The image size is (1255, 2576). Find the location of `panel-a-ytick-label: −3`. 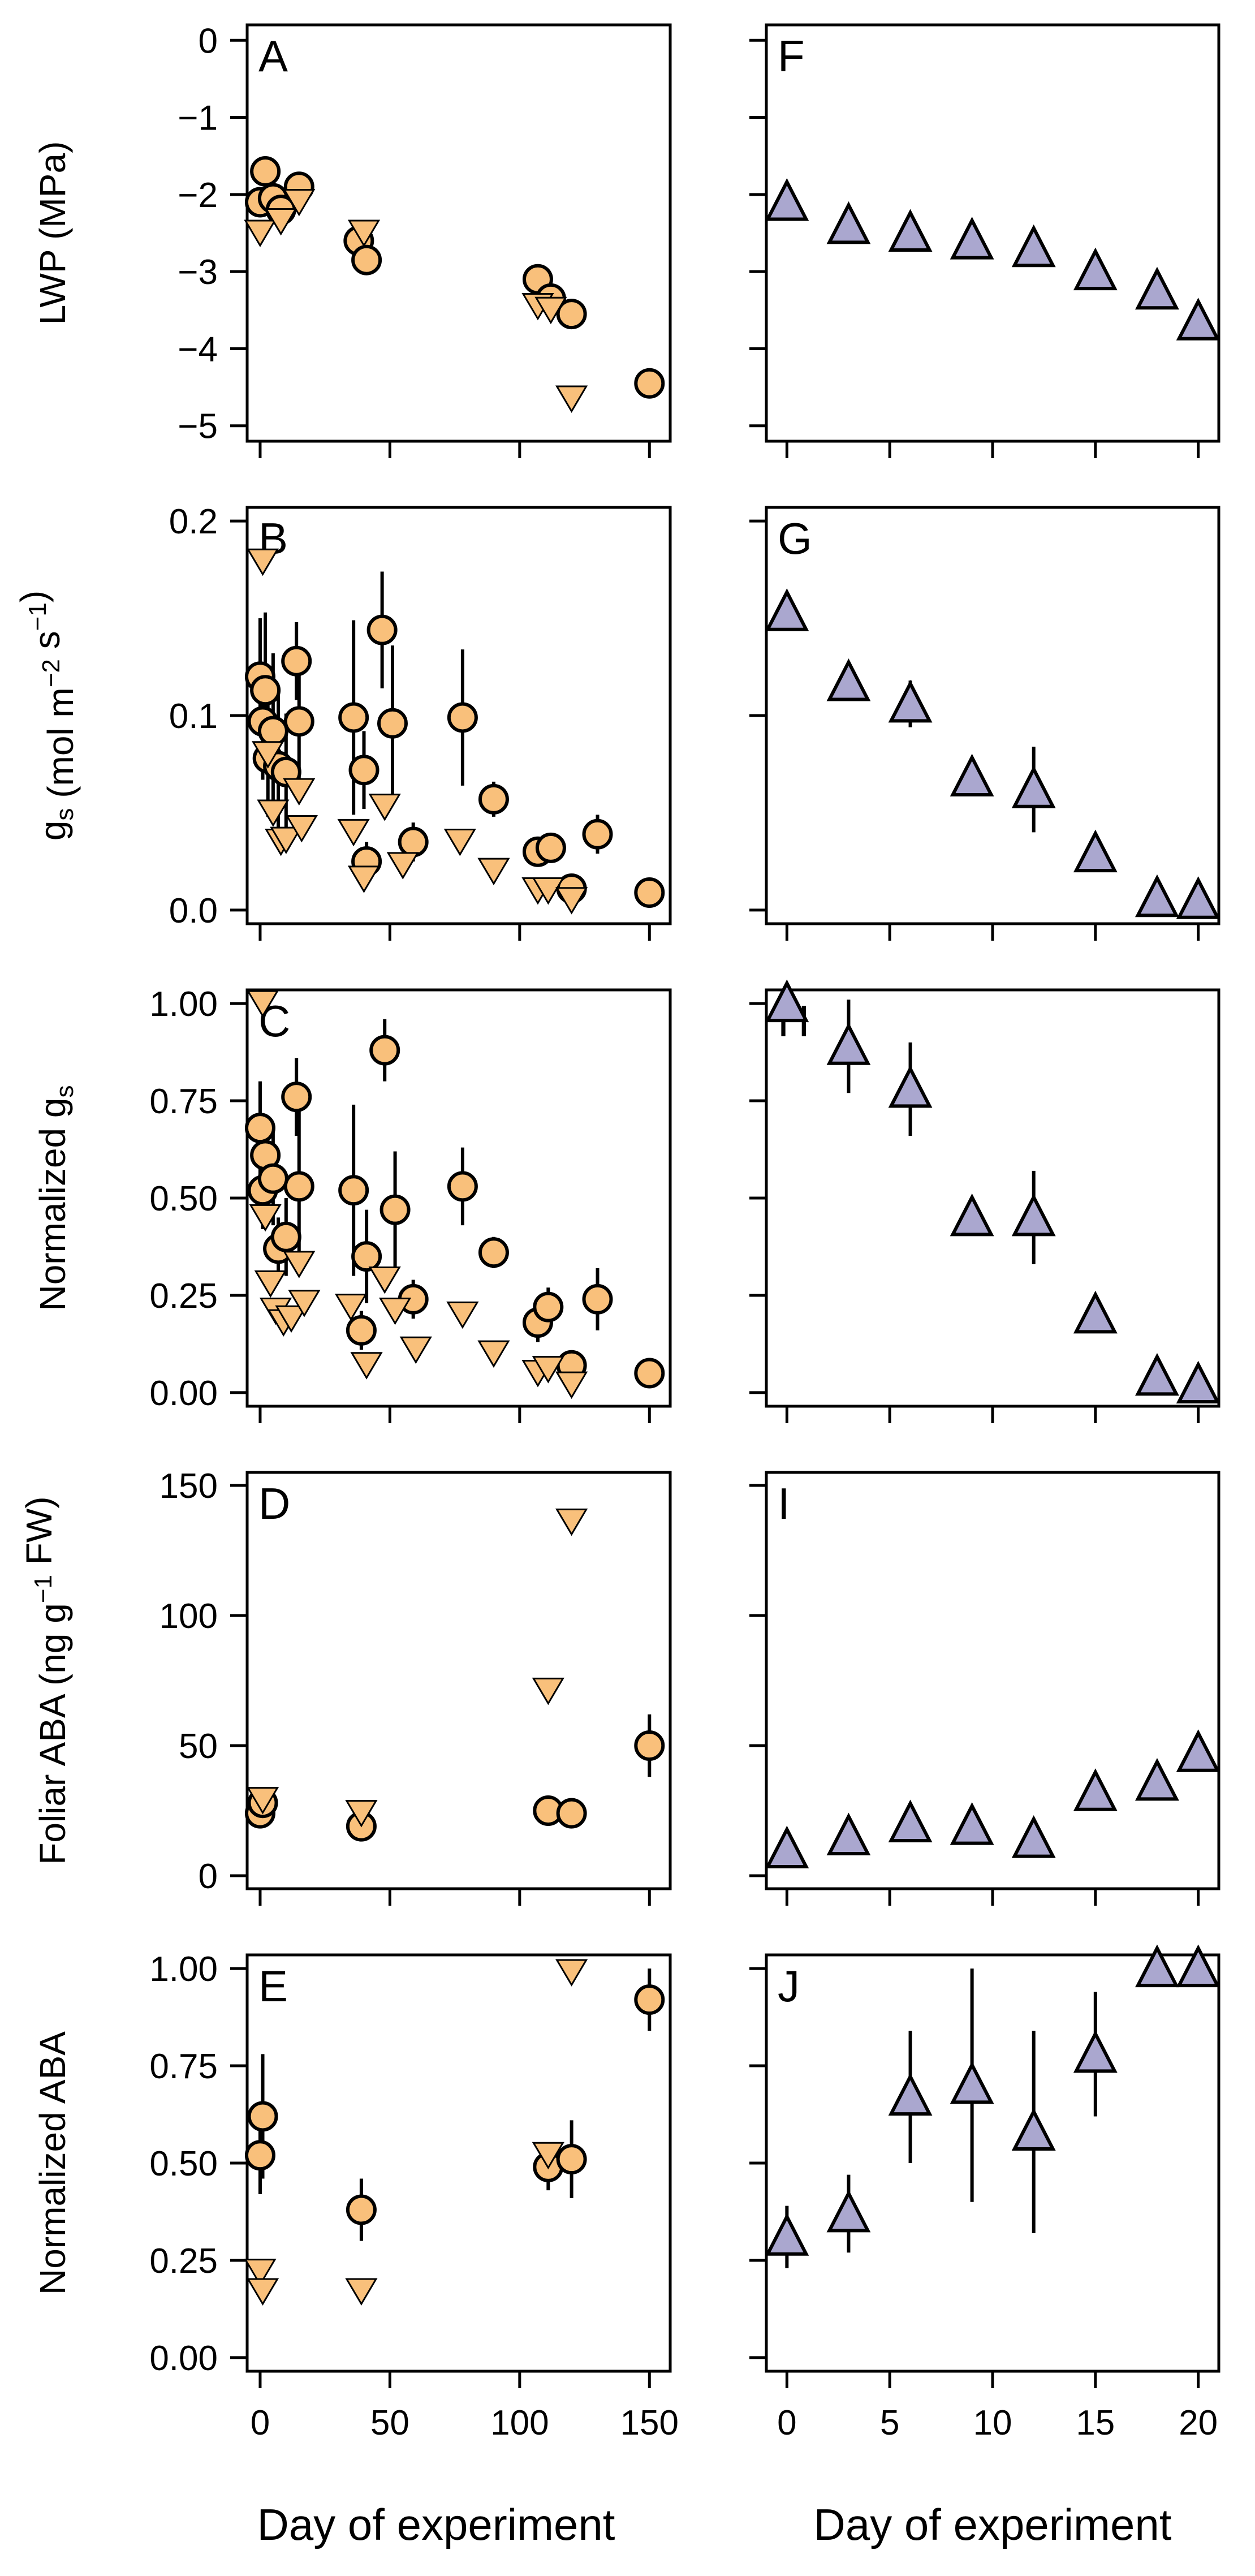

panel-a-ytick-label: −3 is located at coordinates (198, 272).